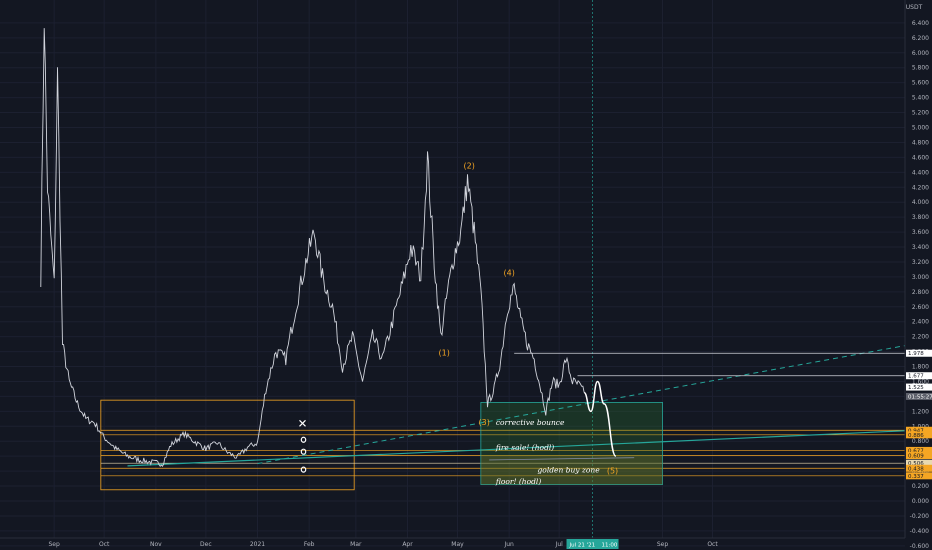 This screenshot has height=550, width=932. I want to click on y-tick-label: 3.400, so click(920, 247).